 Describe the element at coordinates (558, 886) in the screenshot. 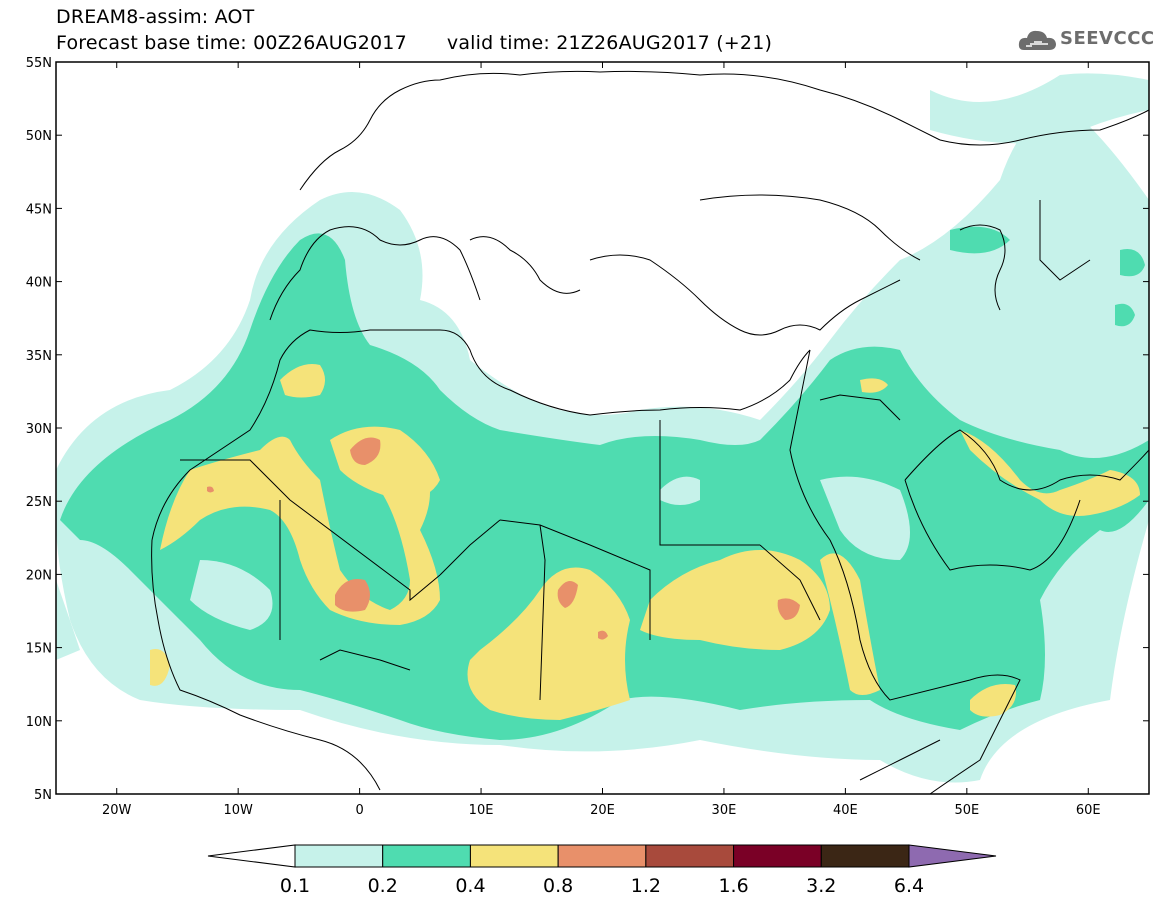

I see `colorbar-level-label: 0.8` at that location.